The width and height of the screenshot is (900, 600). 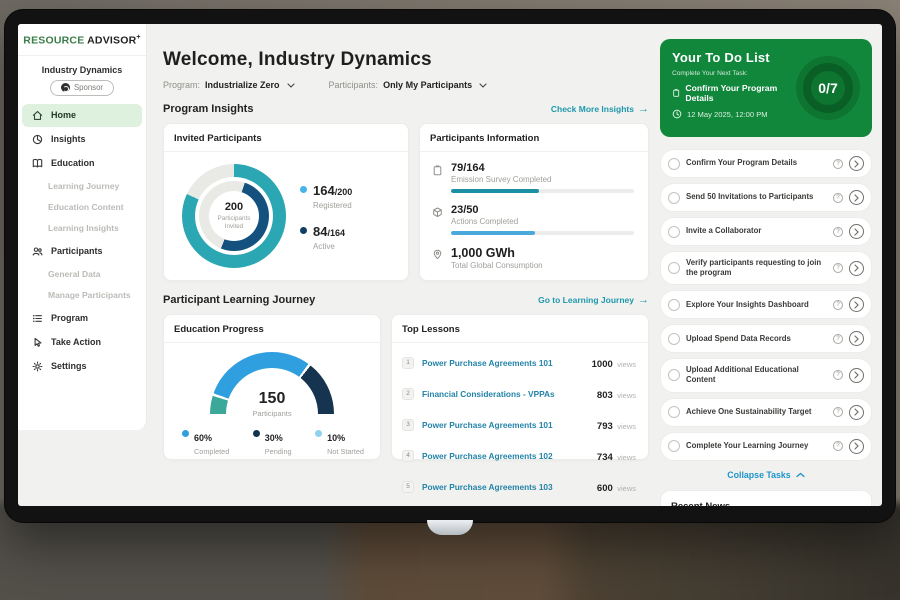 I want to click on metric-label: Actions Completed, so click(x=485, y=221).